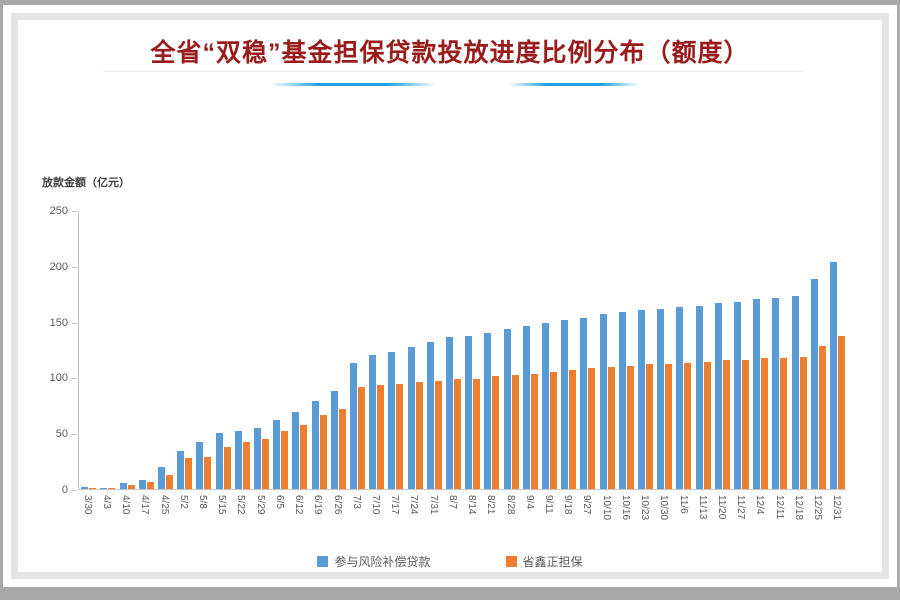 The image size is (900, 600). What do you see at coordinates (106, 502) in the screenshot?
I see `x-tick-label: 4/3` at bounding box center [106, 502].